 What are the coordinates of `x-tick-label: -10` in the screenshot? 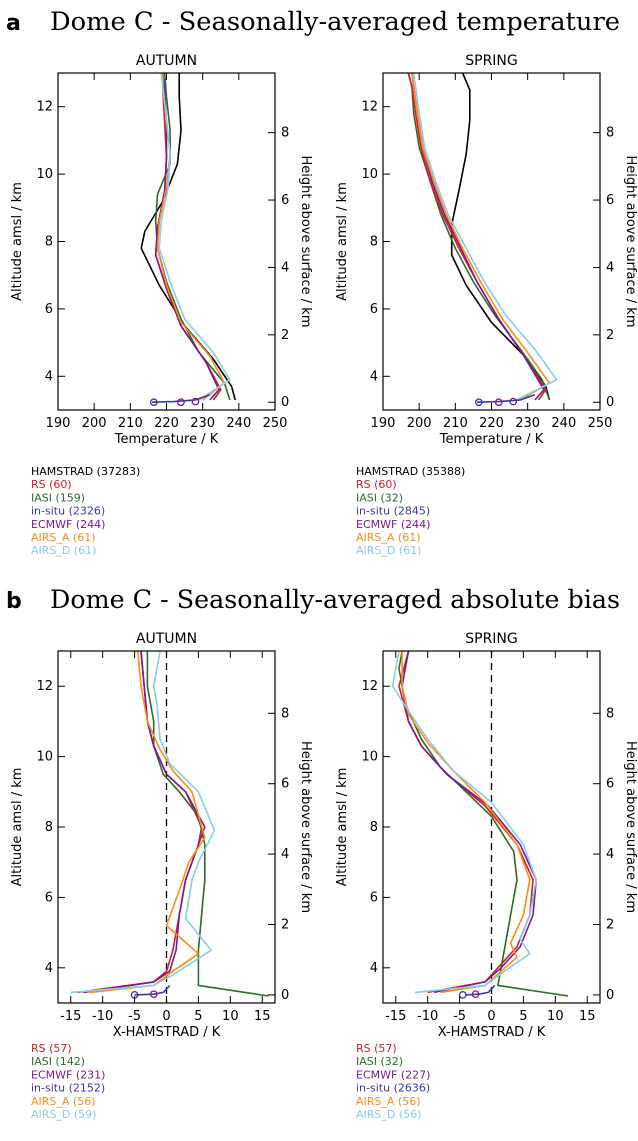 It's located at (102, 1016).